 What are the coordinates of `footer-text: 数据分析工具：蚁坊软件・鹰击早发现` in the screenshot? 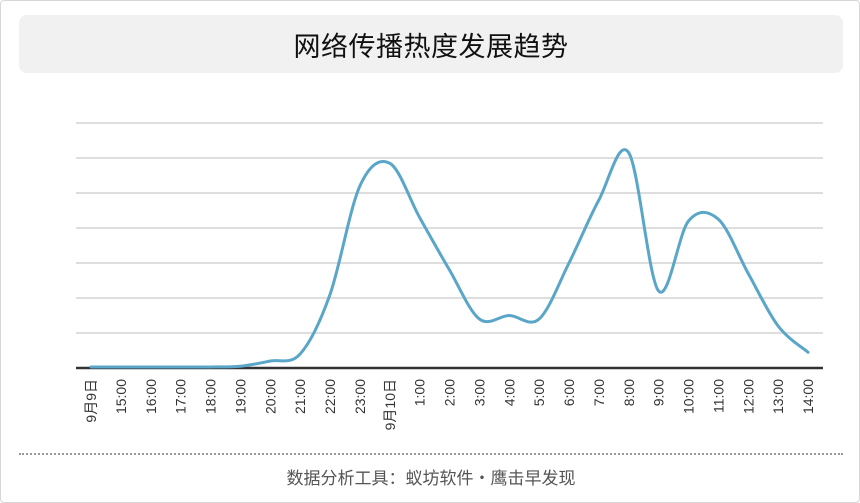 It's located at (431, 478).